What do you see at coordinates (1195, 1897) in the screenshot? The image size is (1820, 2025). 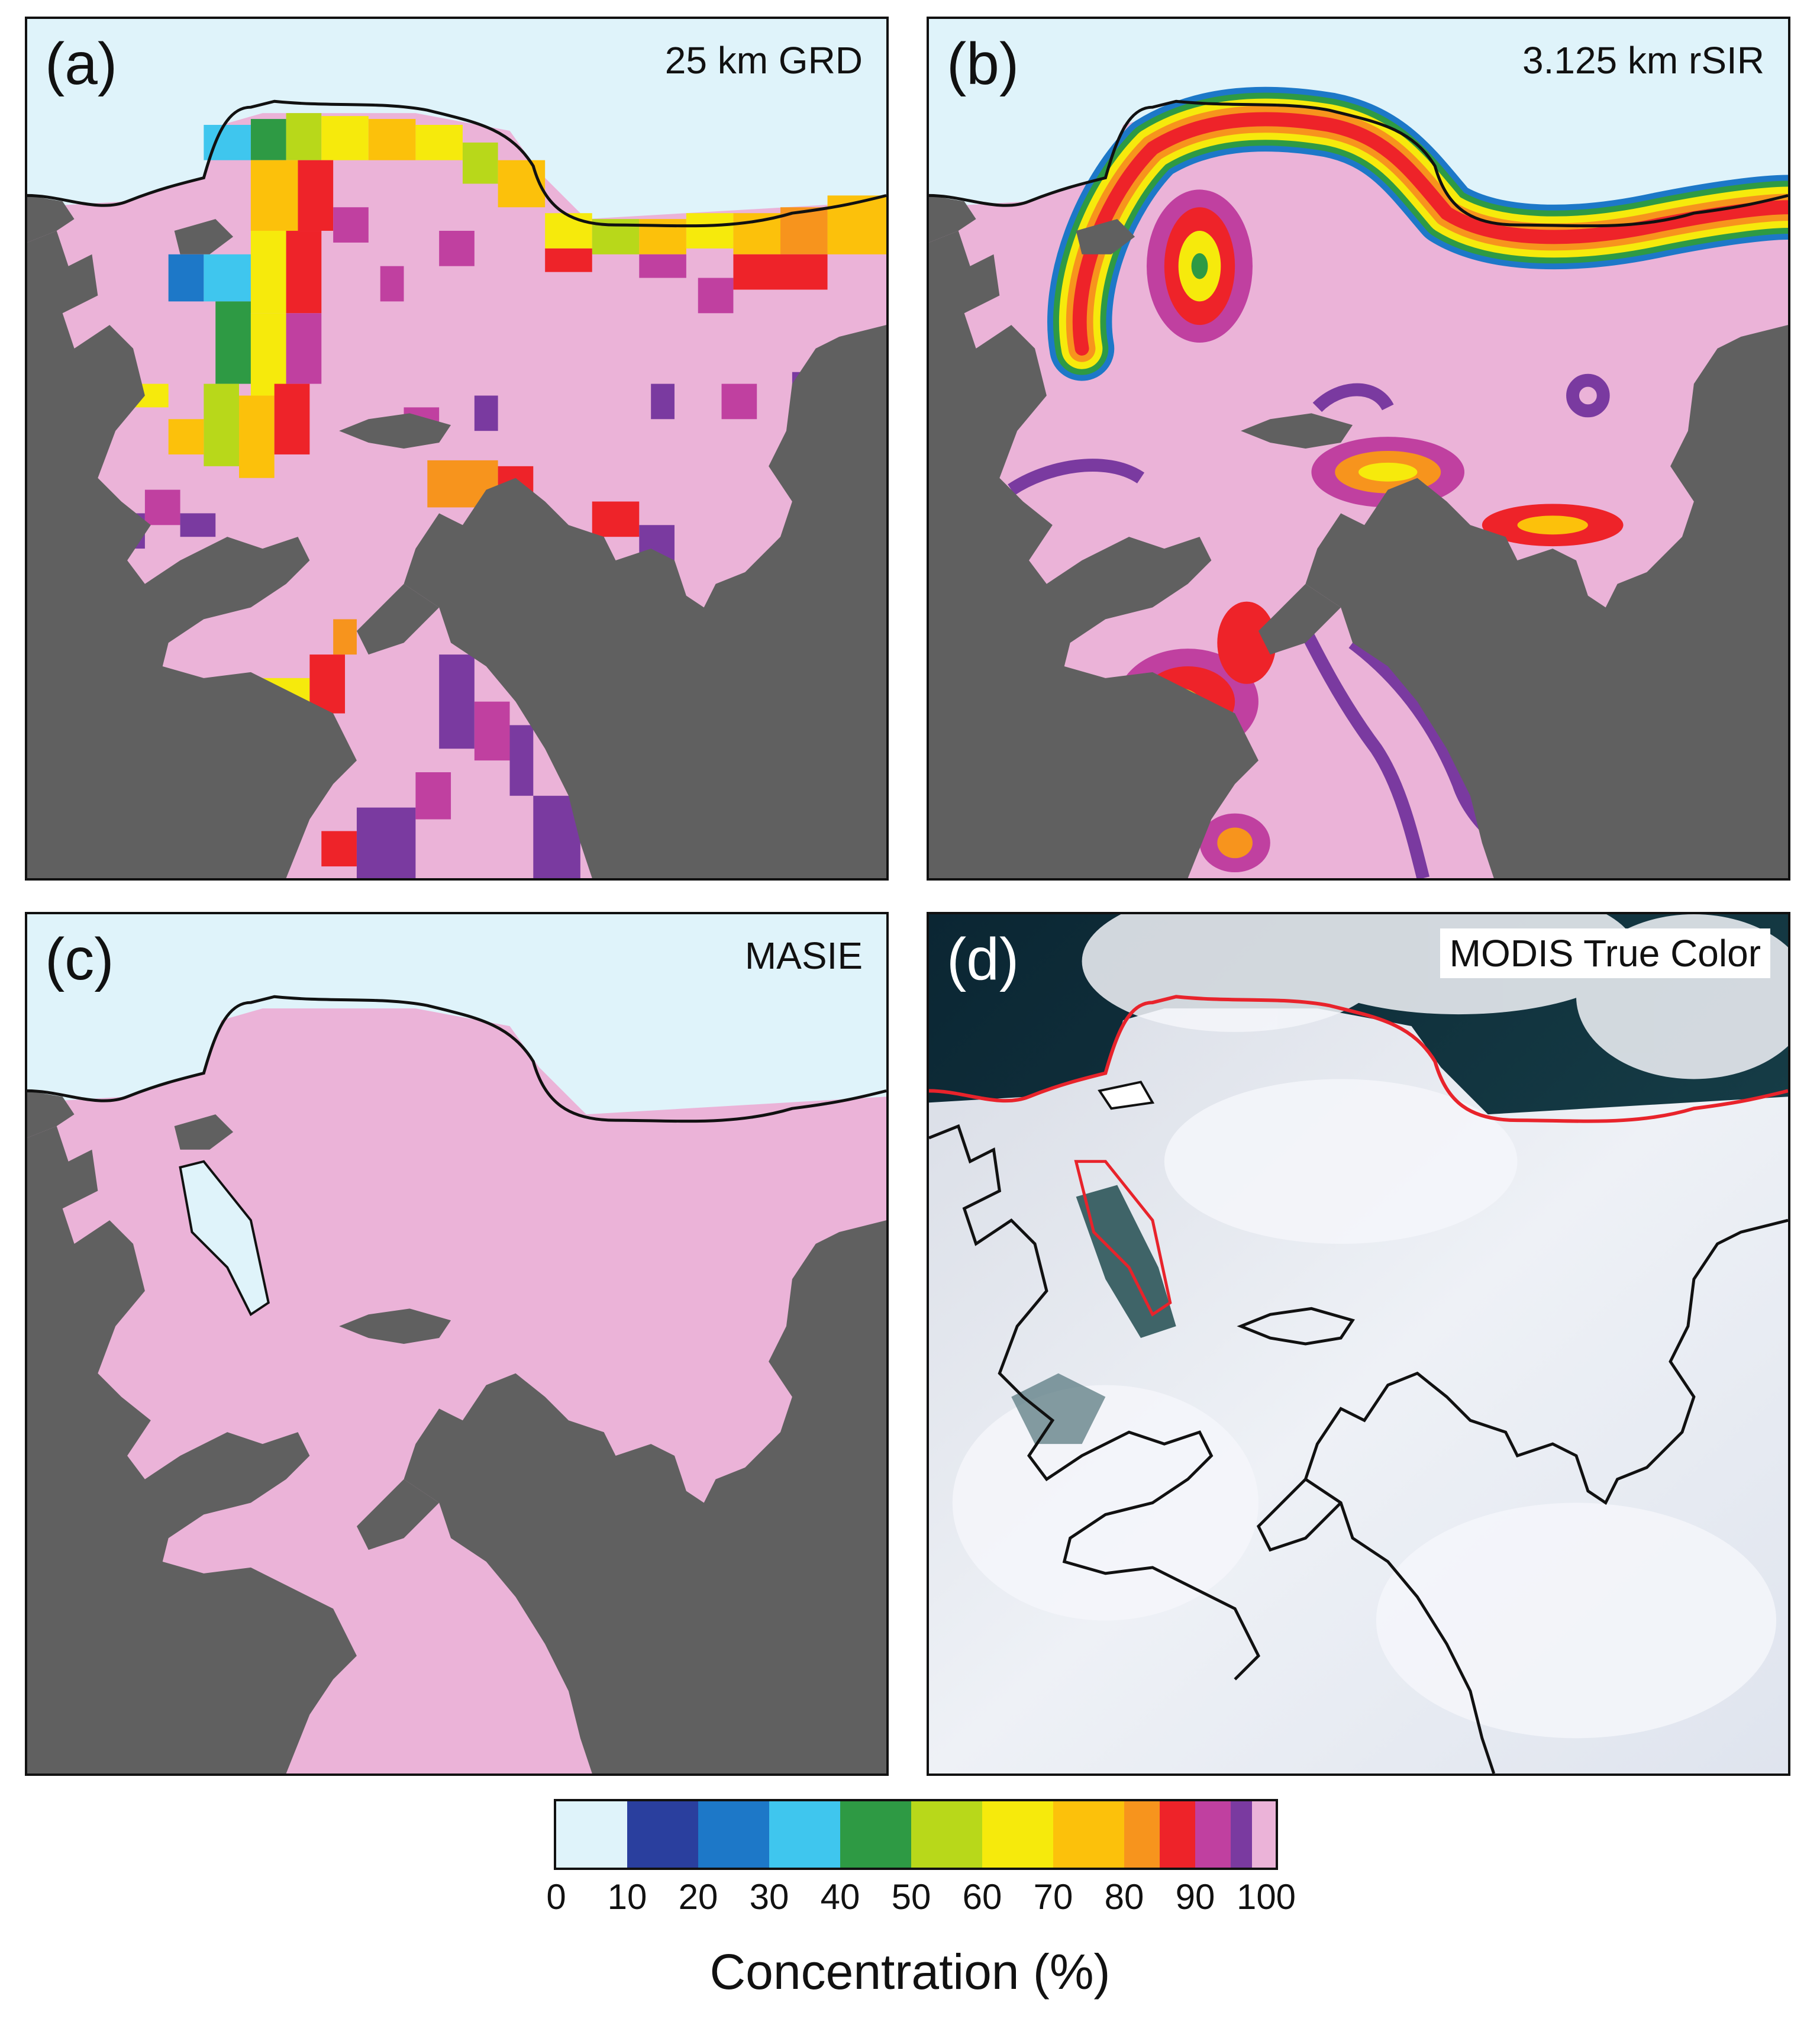 I see `colorbar-tick-label: 90` at bounding box center [1195, 1897].